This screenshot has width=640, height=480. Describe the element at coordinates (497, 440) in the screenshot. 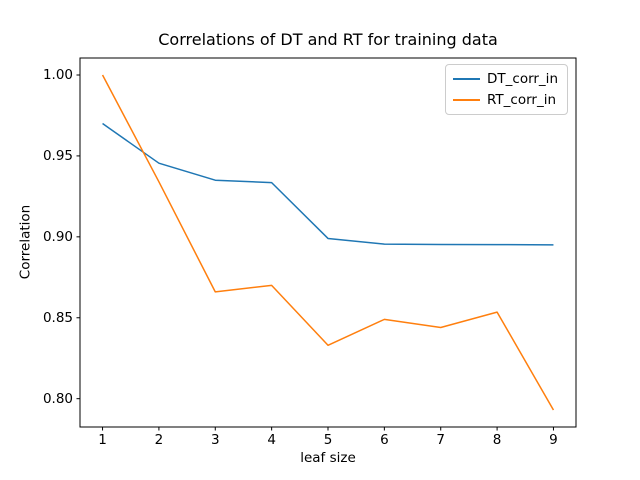

I see `x-tick-label: 8` at that location.